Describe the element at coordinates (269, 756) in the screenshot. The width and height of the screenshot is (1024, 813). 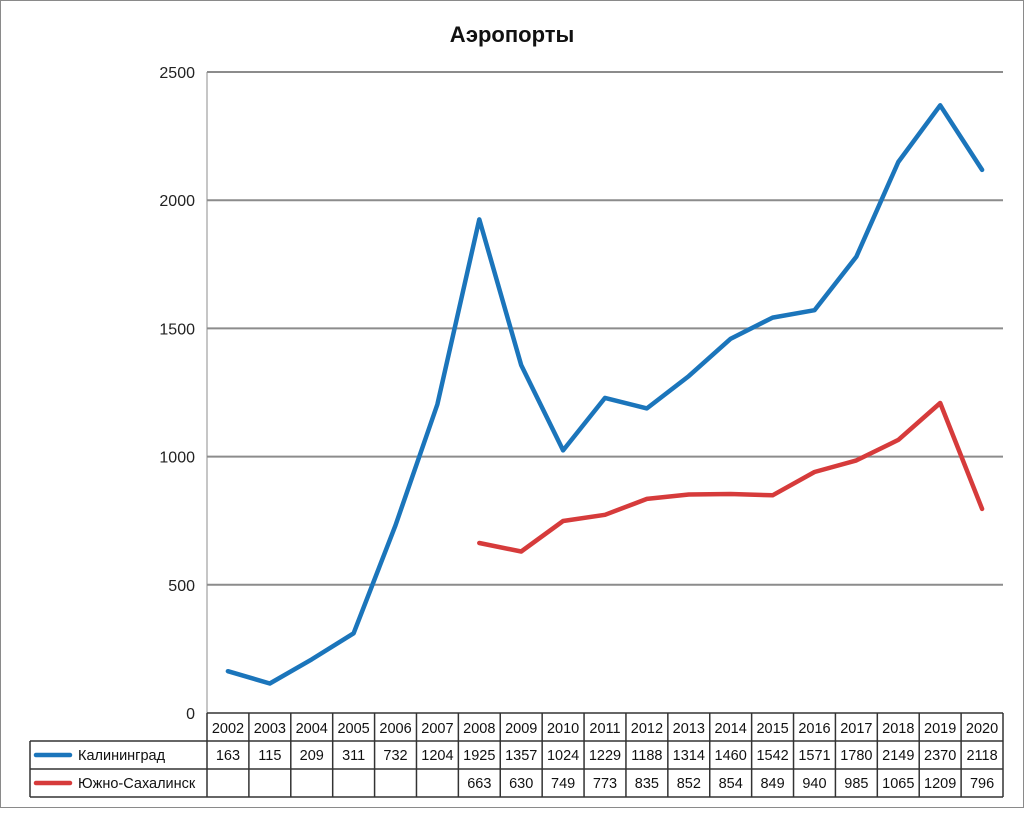
I see `data-label: 115` at that location.